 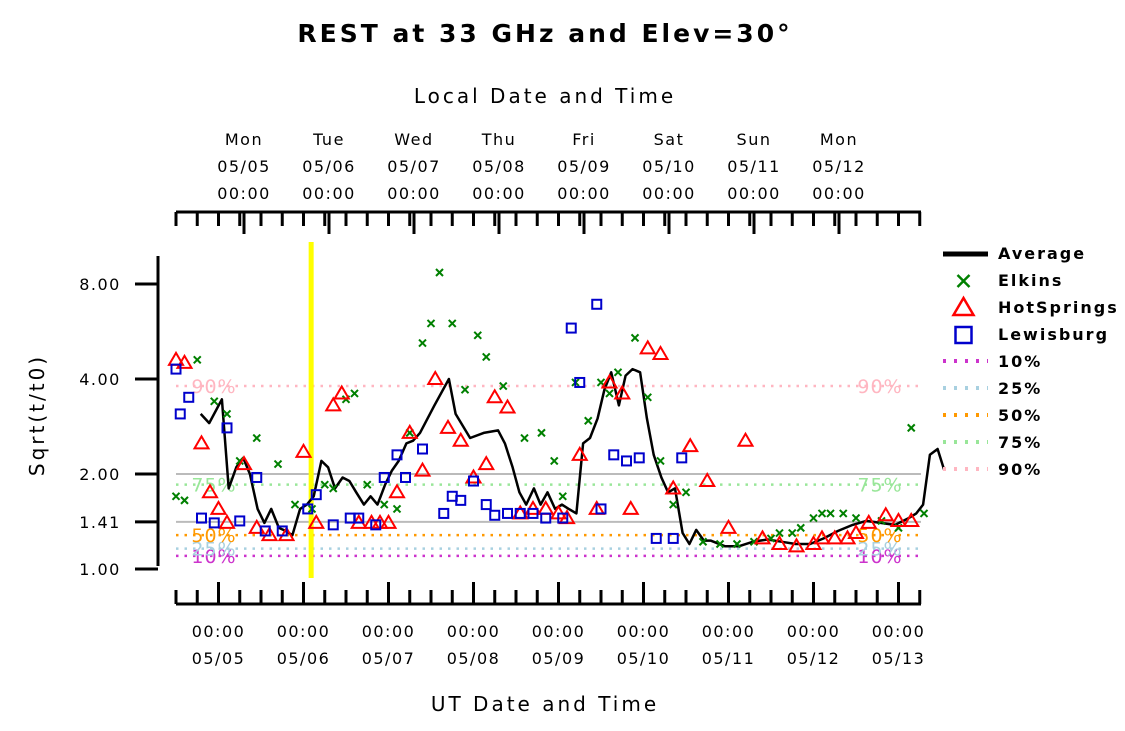 I want to click on top-day-label: Fri, so click(x=584, y=139).